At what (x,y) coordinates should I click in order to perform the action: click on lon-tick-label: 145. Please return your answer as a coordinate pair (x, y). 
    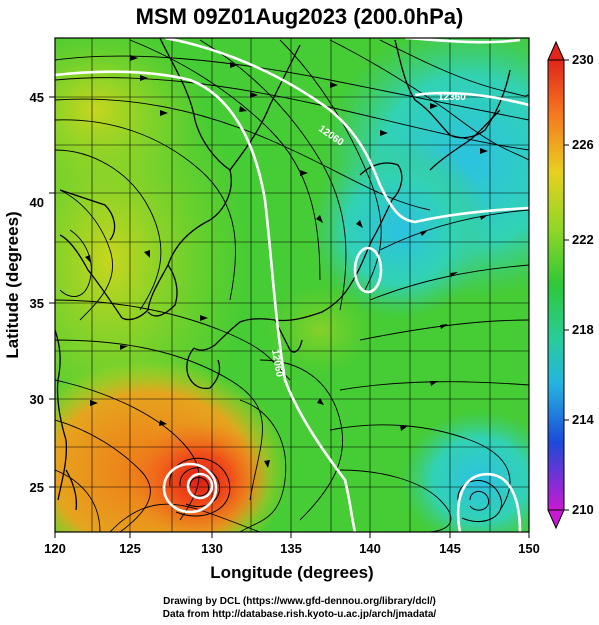
    Looking at the image, I should click on (450, 548).